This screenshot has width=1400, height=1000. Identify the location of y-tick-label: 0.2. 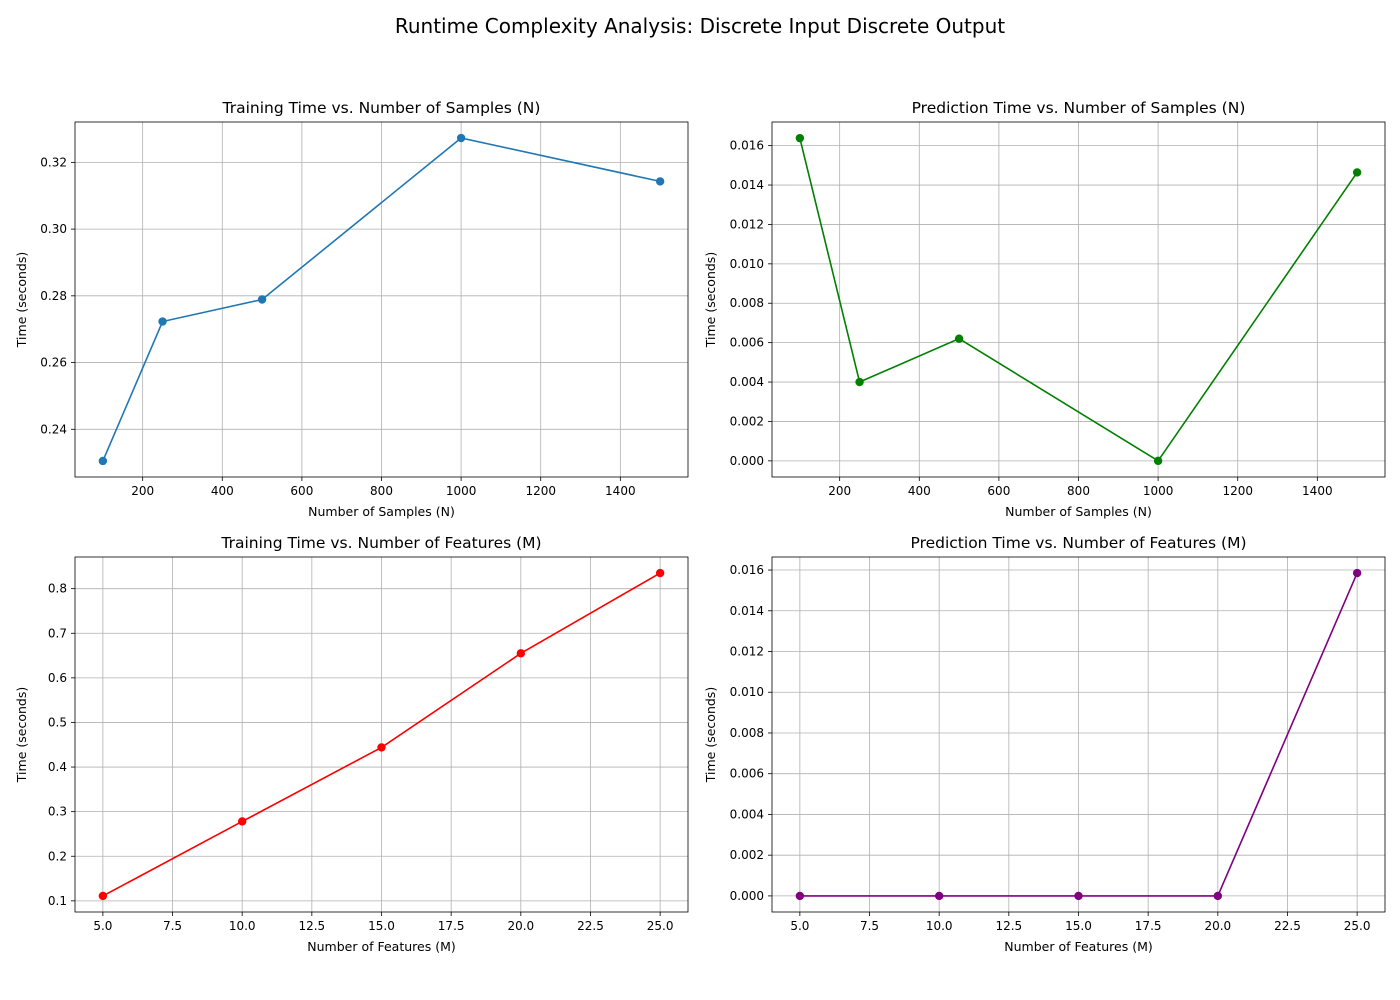
(57, 856).